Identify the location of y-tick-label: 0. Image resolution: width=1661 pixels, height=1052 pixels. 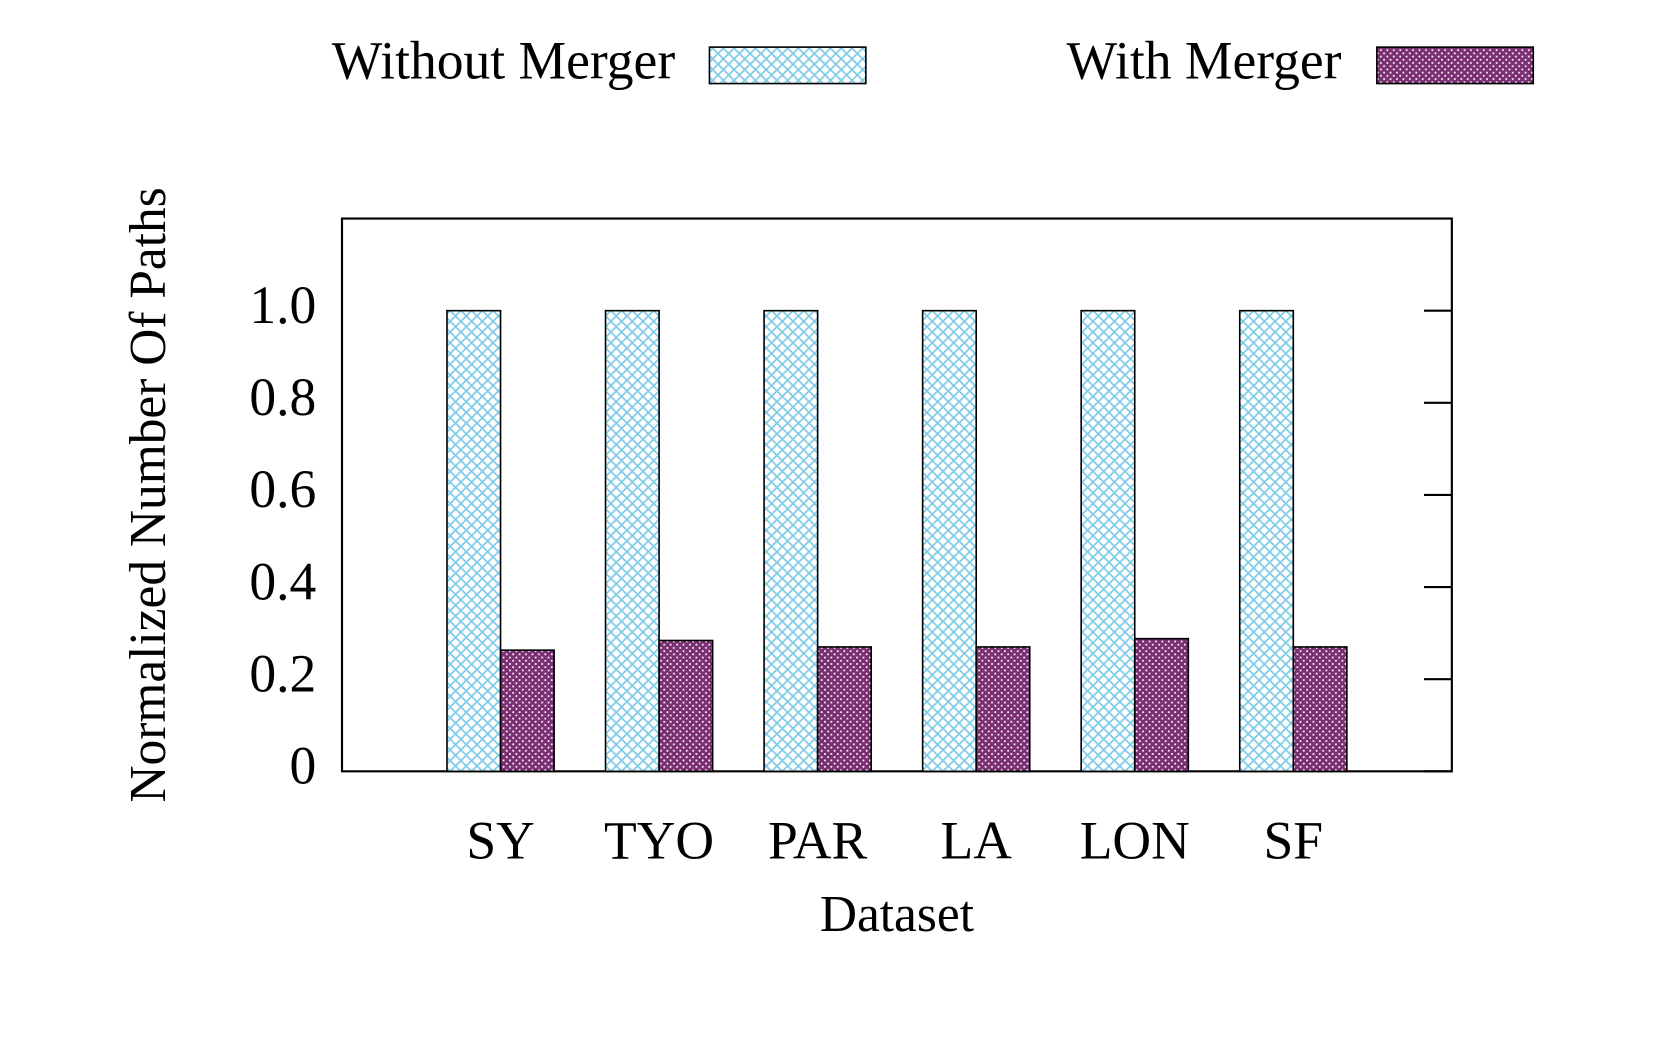
(303, 766).